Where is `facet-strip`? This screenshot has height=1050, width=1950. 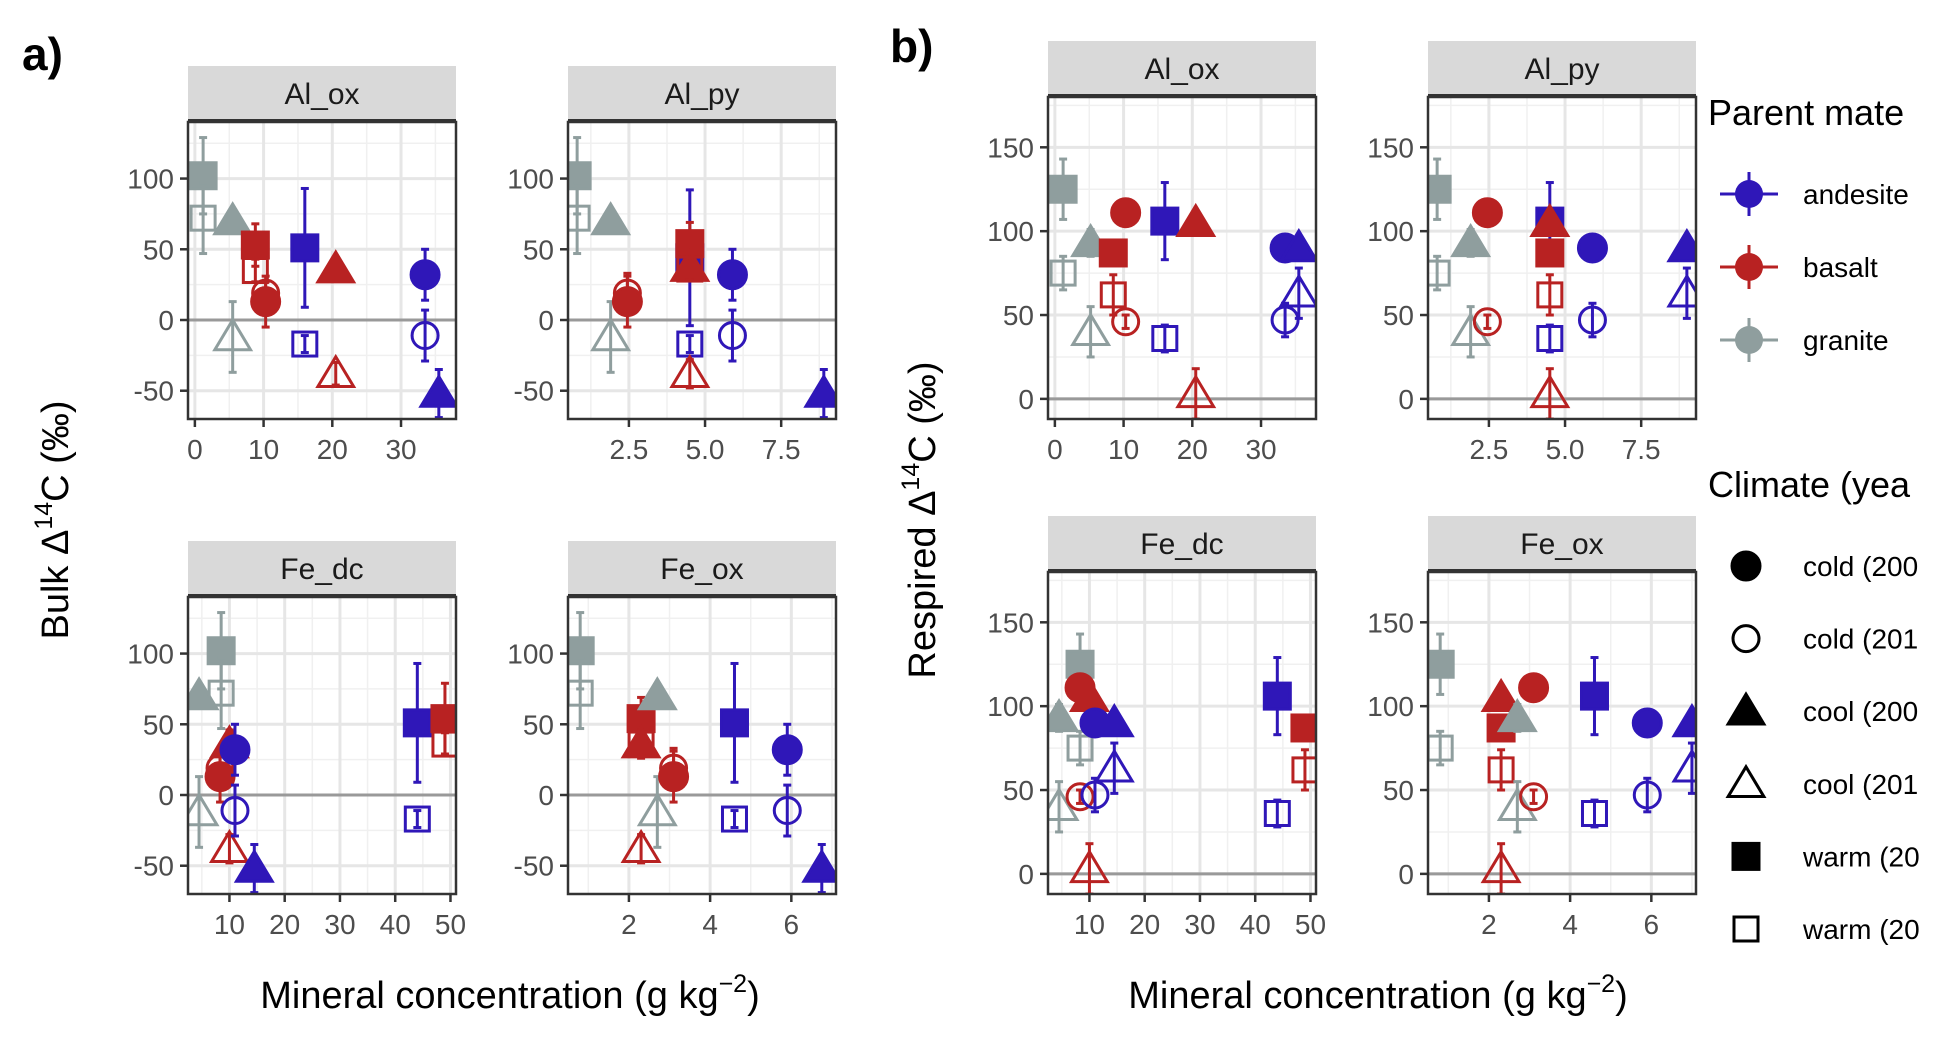 facet-strip is located at coordinates (702, 569).